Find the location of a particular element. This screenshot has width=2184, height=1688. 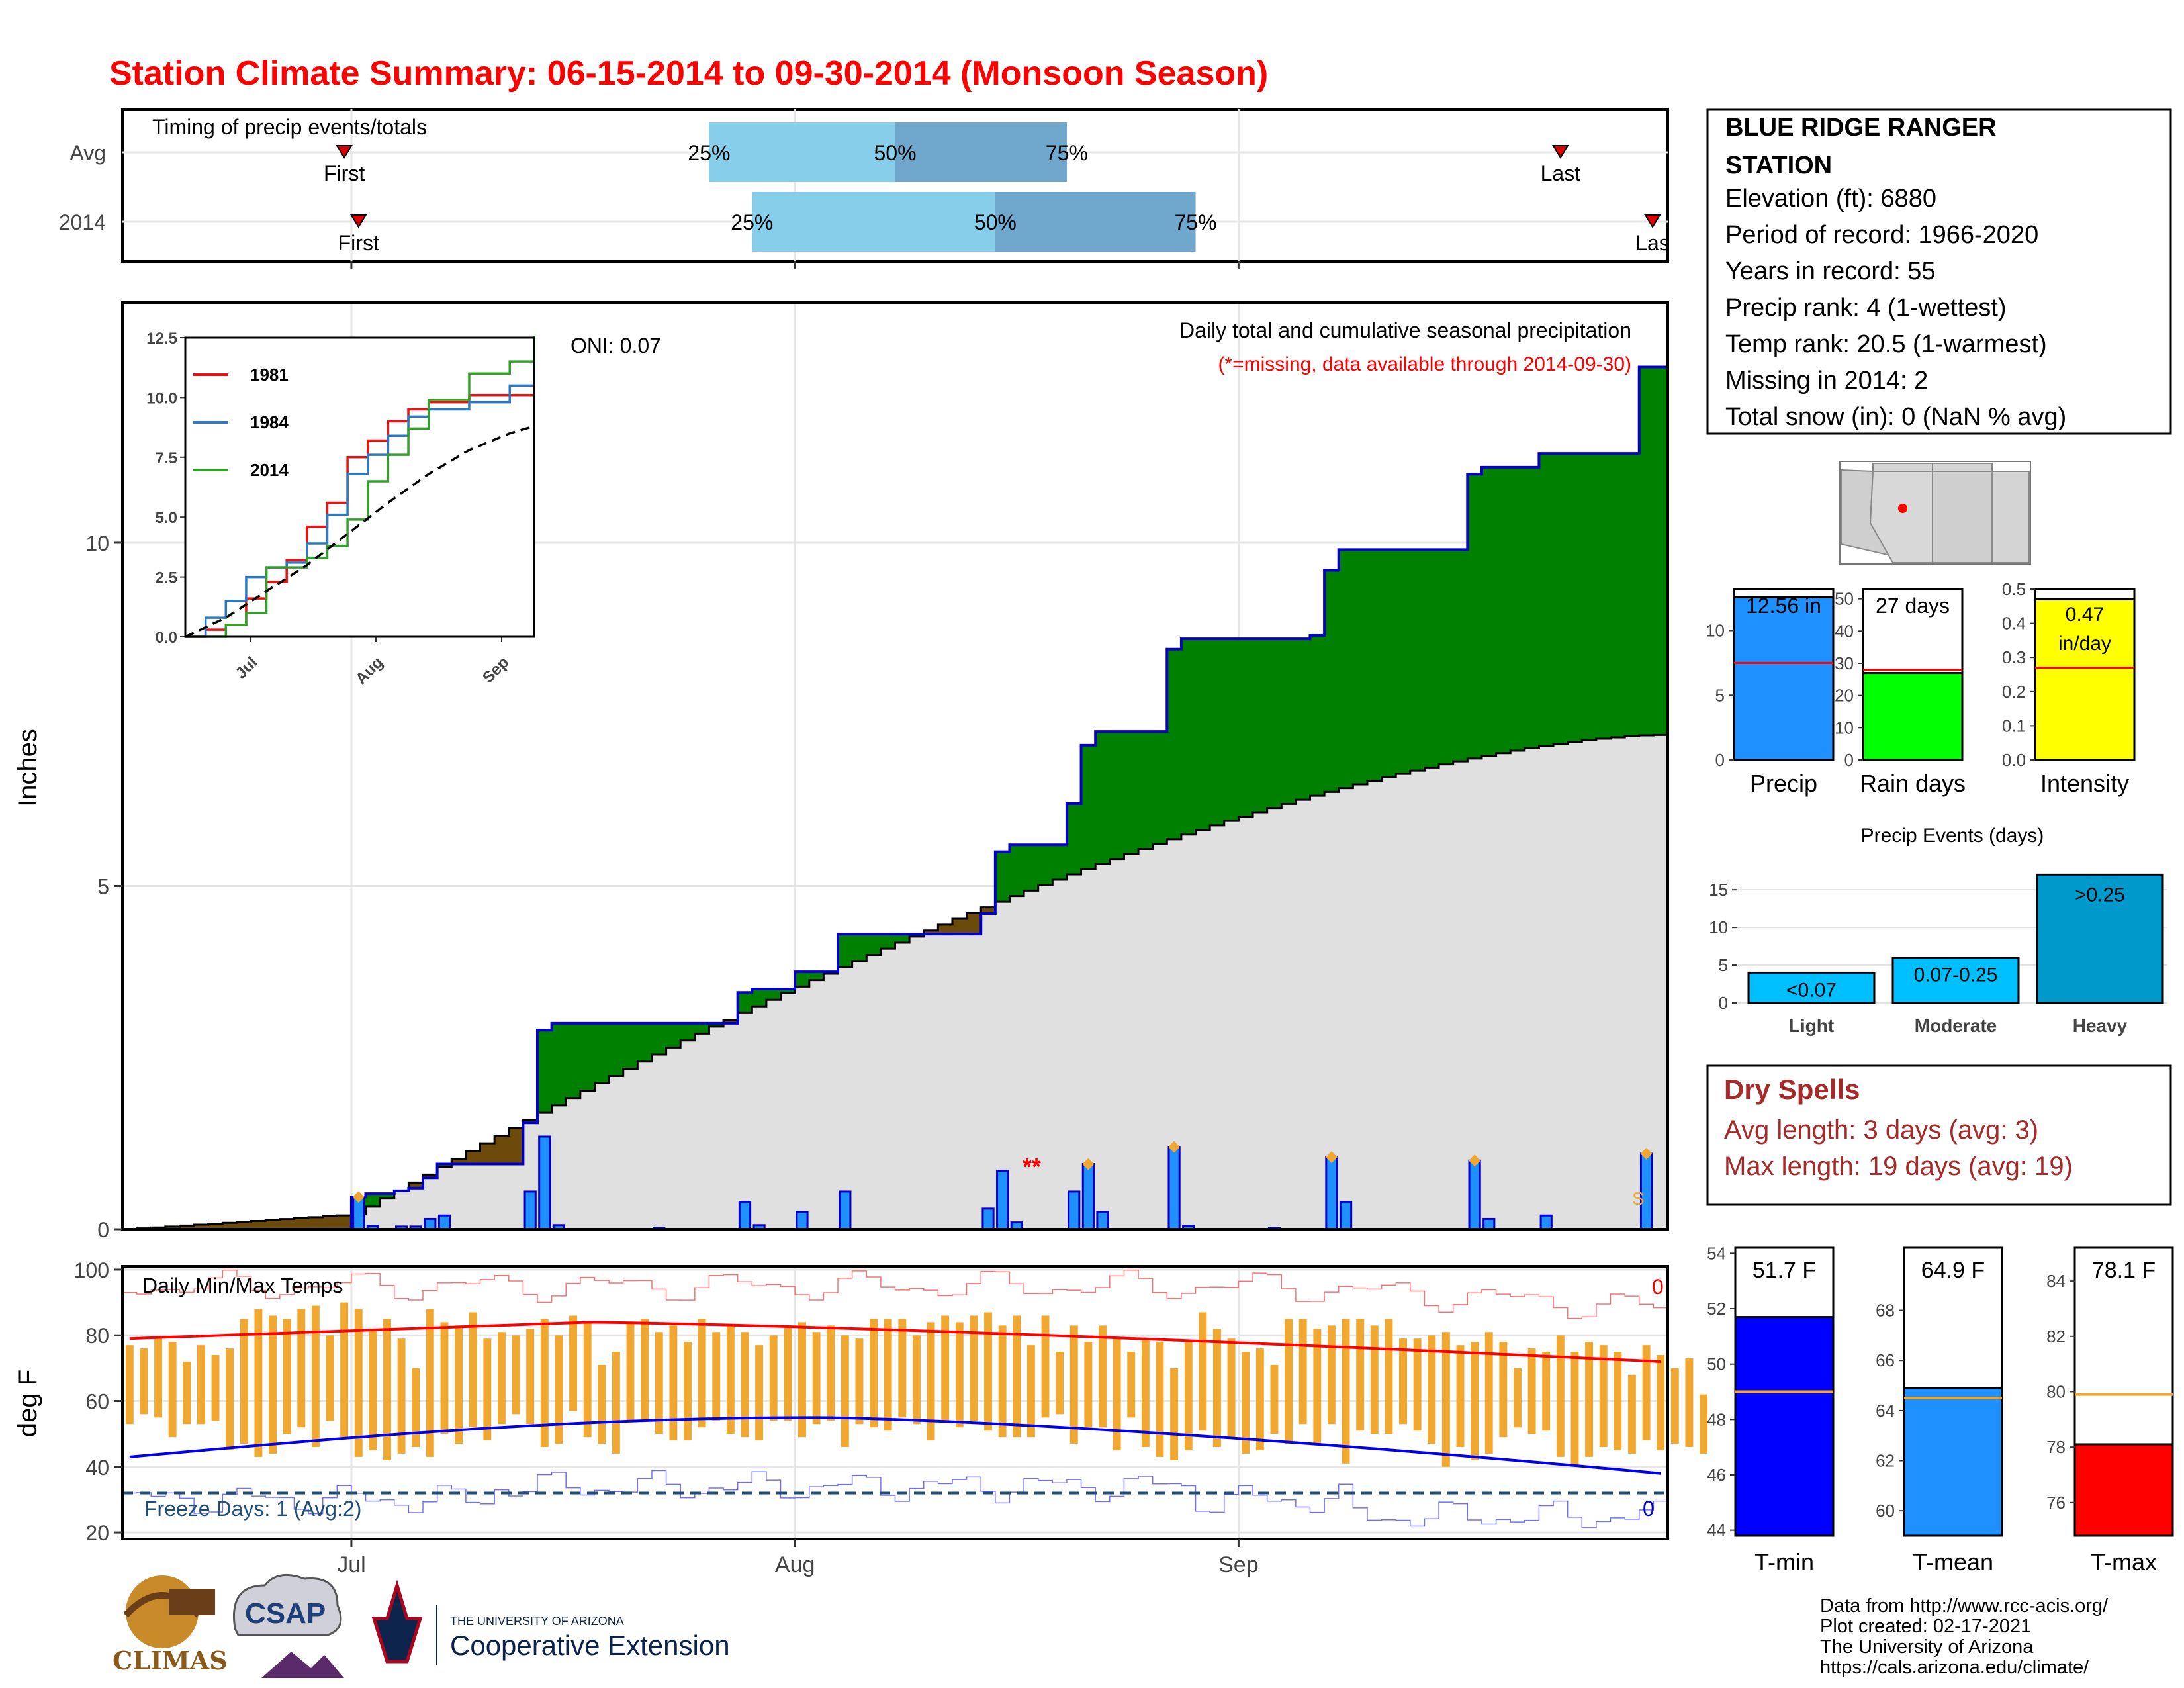

freeze-label: Freeze Days: 1 (Avg:2) is located at coordinates (252, 1509).